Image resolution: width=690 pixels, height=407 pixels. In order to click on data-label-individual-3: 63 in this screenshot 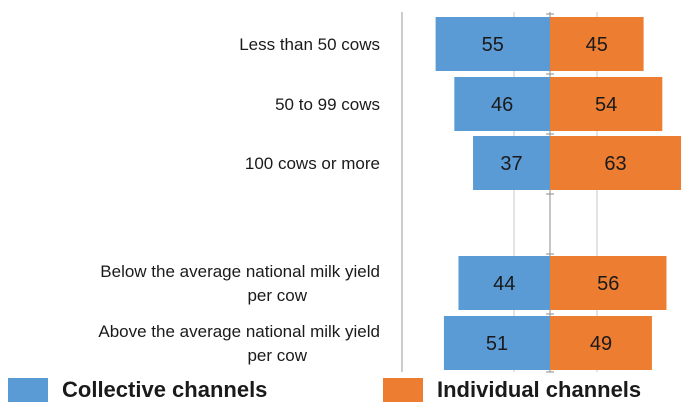, I will do `click(615, 164)`.